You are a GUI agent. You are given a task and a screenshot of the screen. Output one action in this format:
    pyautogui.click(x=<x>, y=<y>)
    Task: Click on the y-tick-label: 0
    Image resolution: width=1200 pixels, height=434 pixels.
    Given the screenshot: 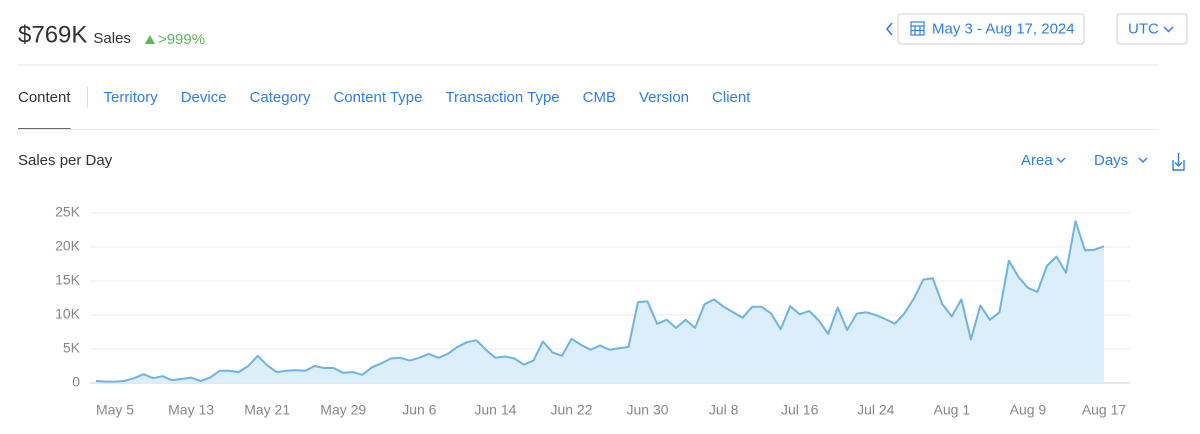 What is the action you would take?
    pyautogui.click(x=76, y=382)
    